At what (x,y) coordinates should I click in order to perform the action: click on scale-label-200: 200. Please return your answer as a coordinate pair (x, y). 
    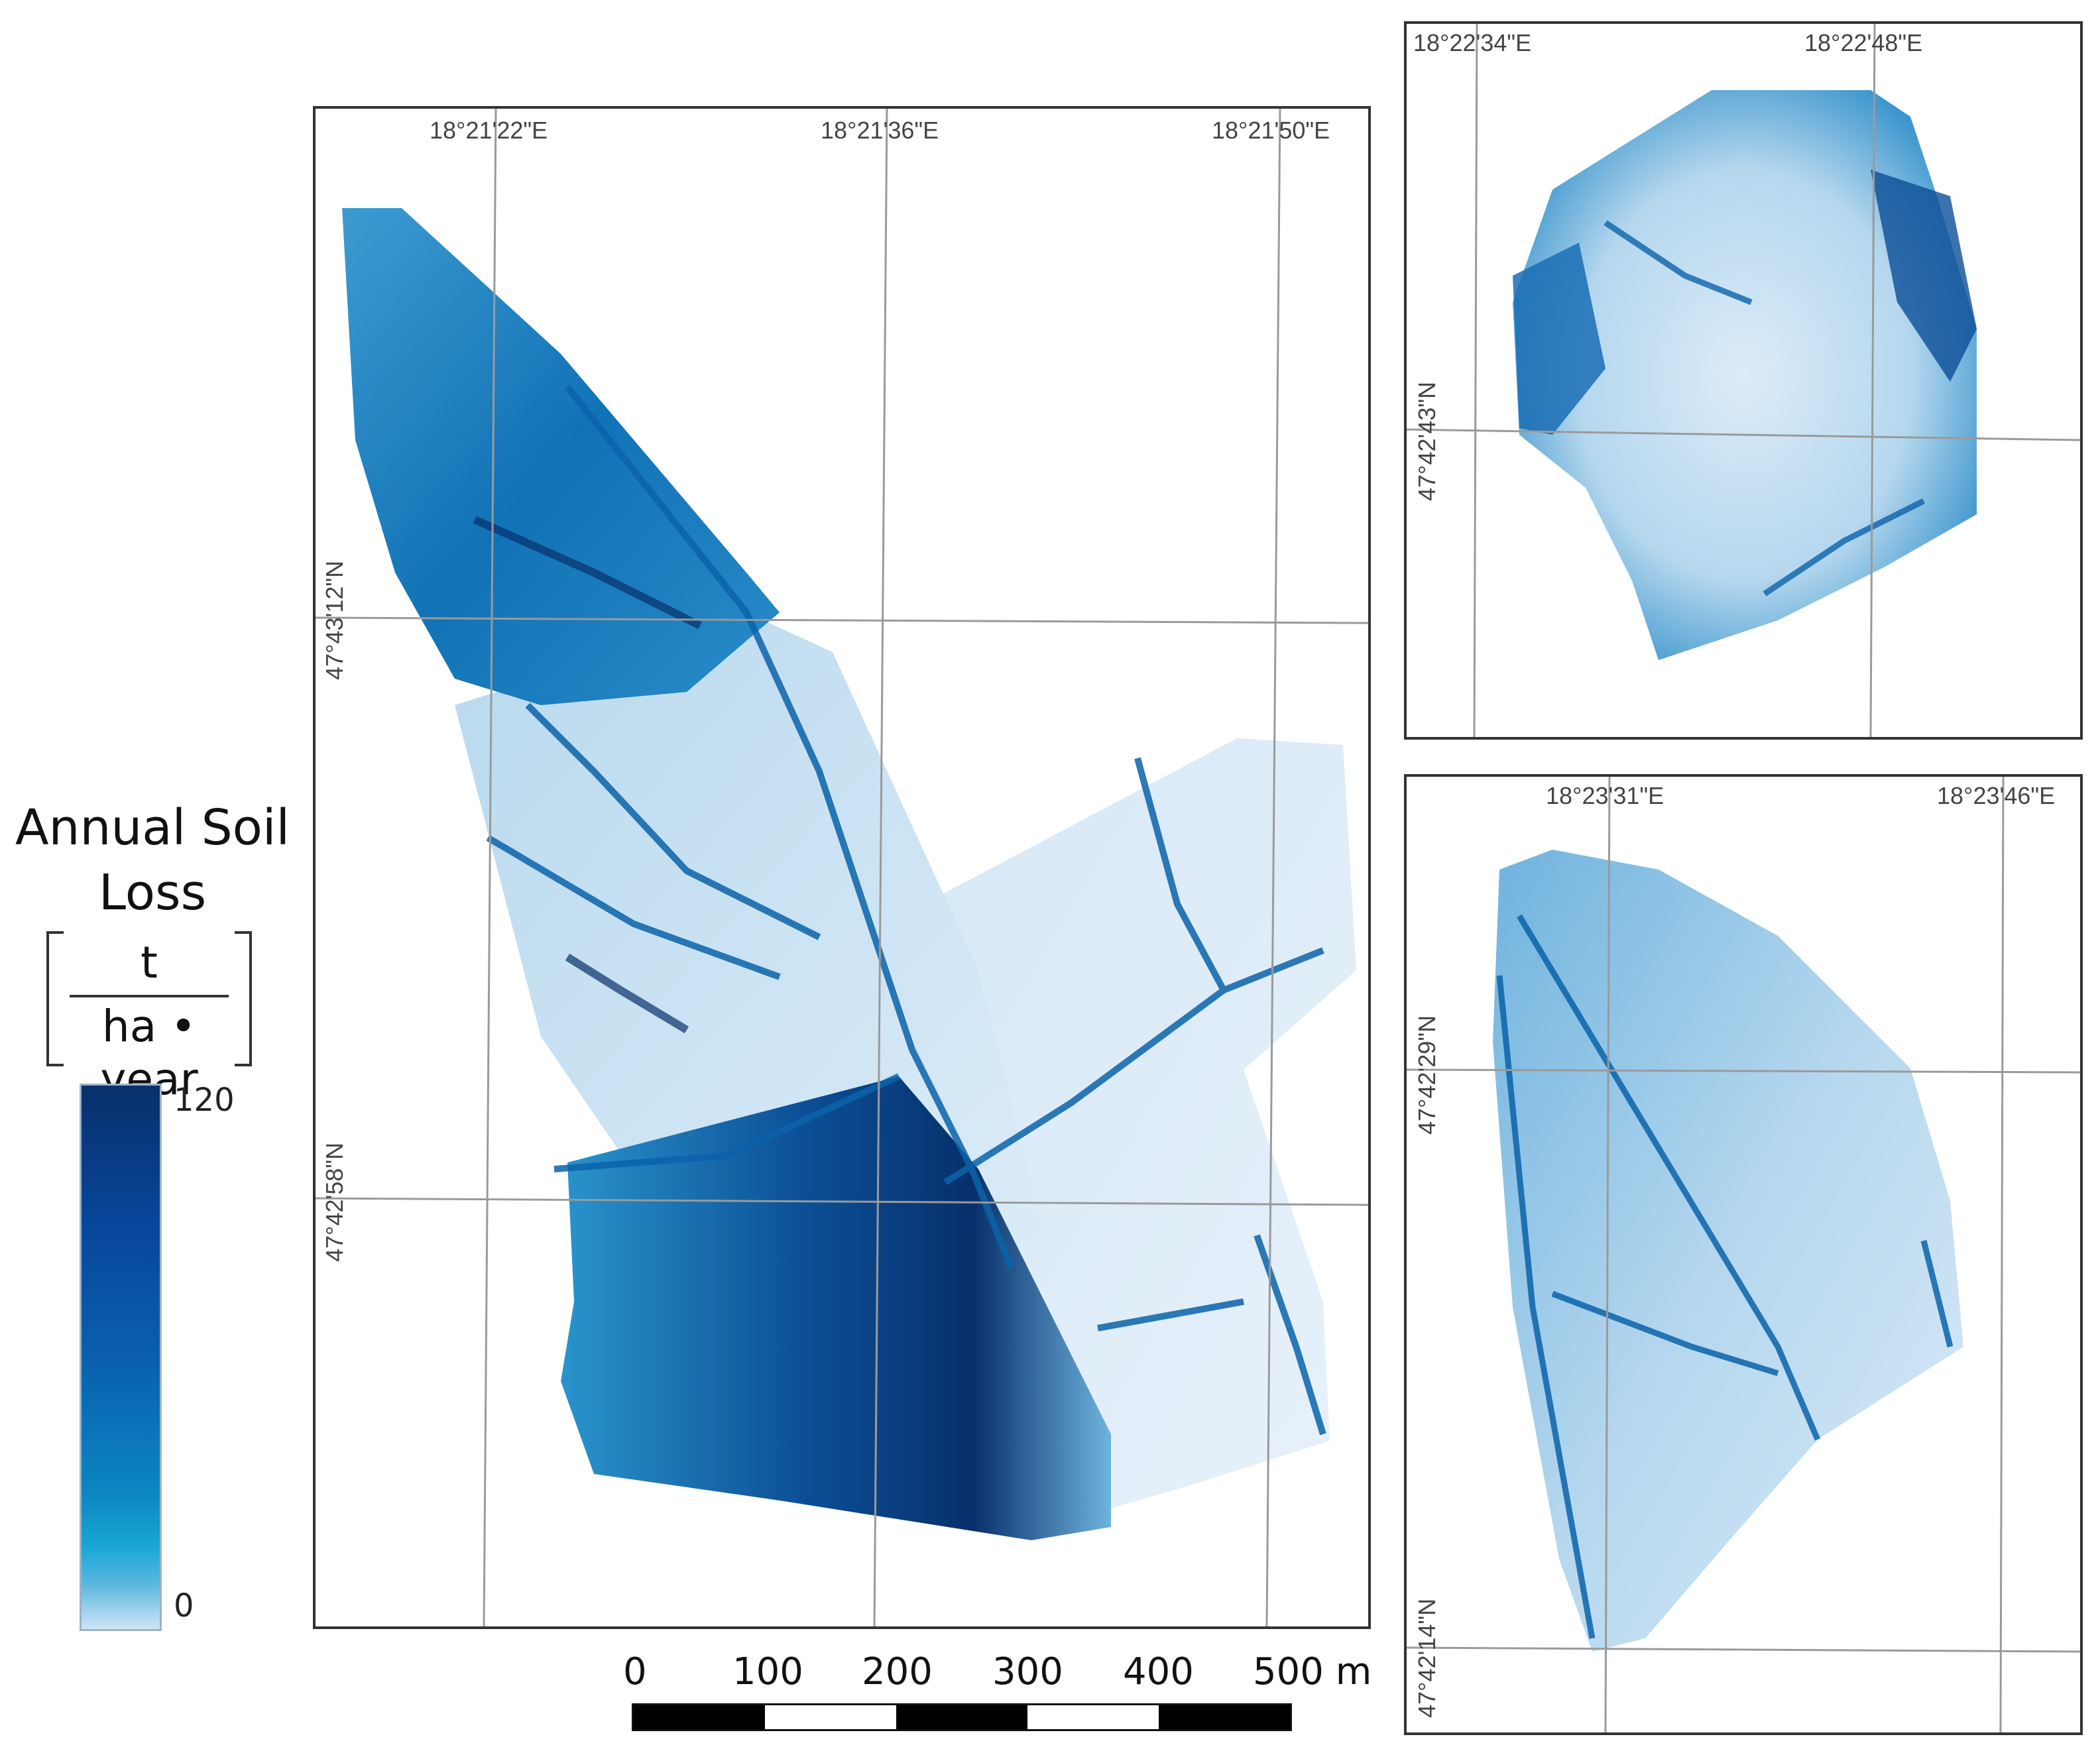
    Looking at the image, I should click on (897, 1671).